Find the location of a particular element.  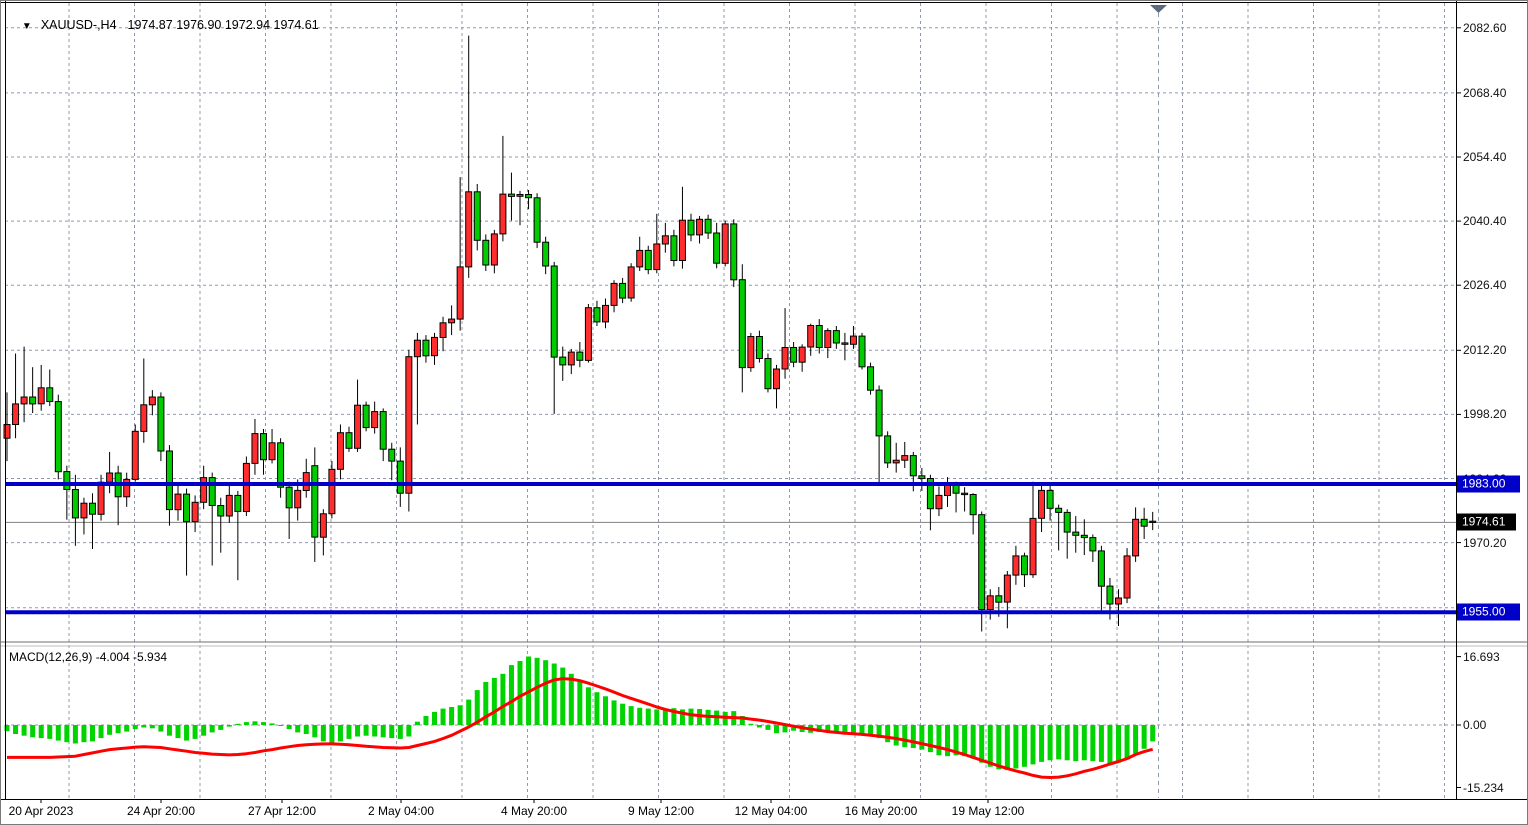

price-tick-label: 1970.20 is located at coordinates (1485, 542).